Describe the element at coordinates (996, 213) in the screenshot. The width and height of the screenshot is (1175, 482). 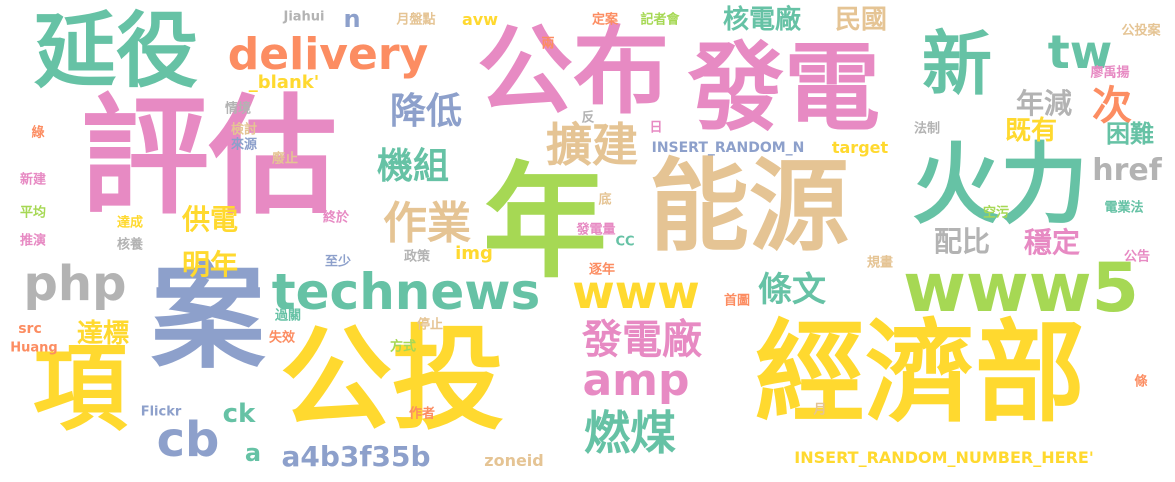
I see `word-kongwu: 空污` at that location.